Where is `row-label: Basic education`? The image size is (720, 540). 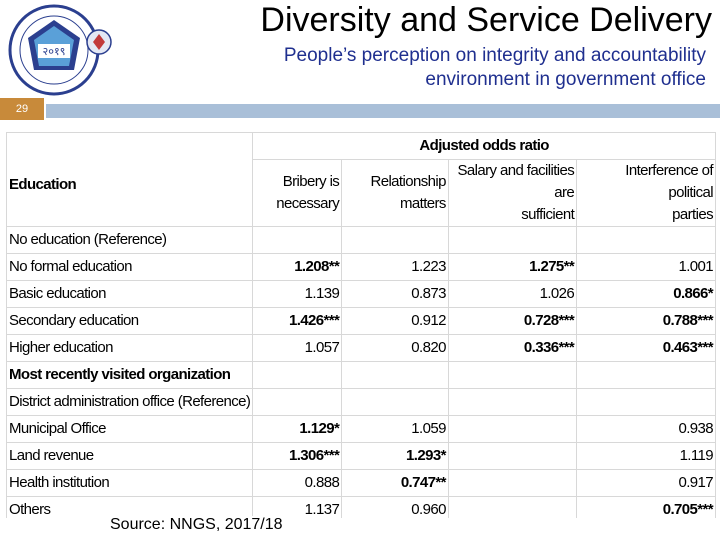 row-label: Basic education is located at coordinates (130, 294).